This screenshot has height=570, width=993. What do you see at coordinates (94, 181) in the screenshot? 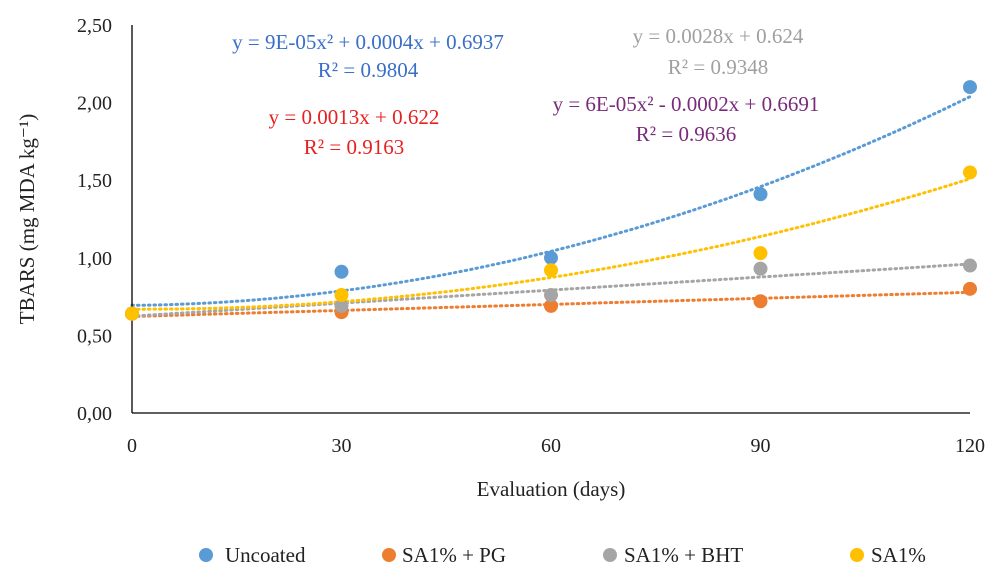
I see `y-tick-label: 1,50` at bounding box center [94, 181].